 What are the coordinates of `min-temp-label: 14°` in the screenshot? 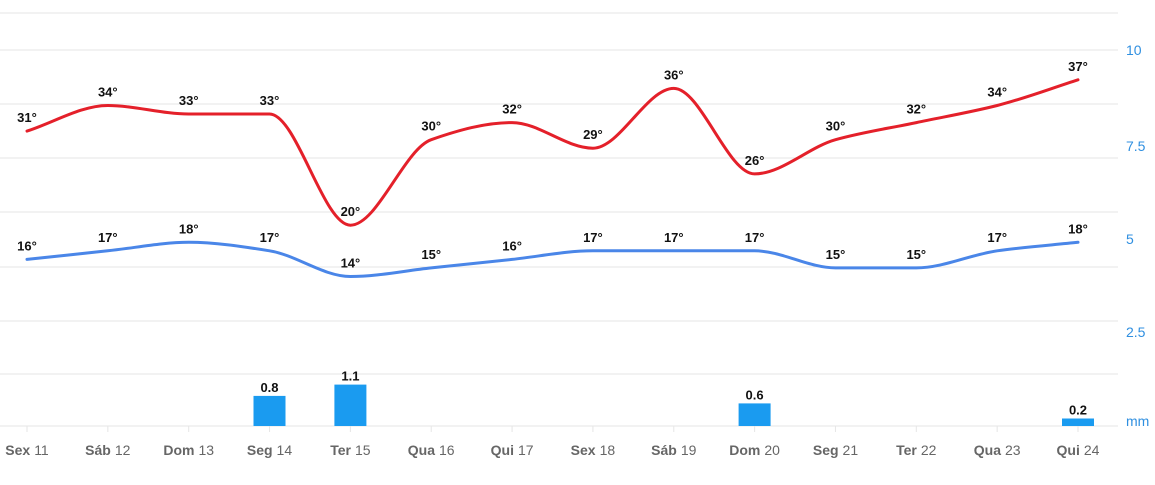 It's located at (351, 263).